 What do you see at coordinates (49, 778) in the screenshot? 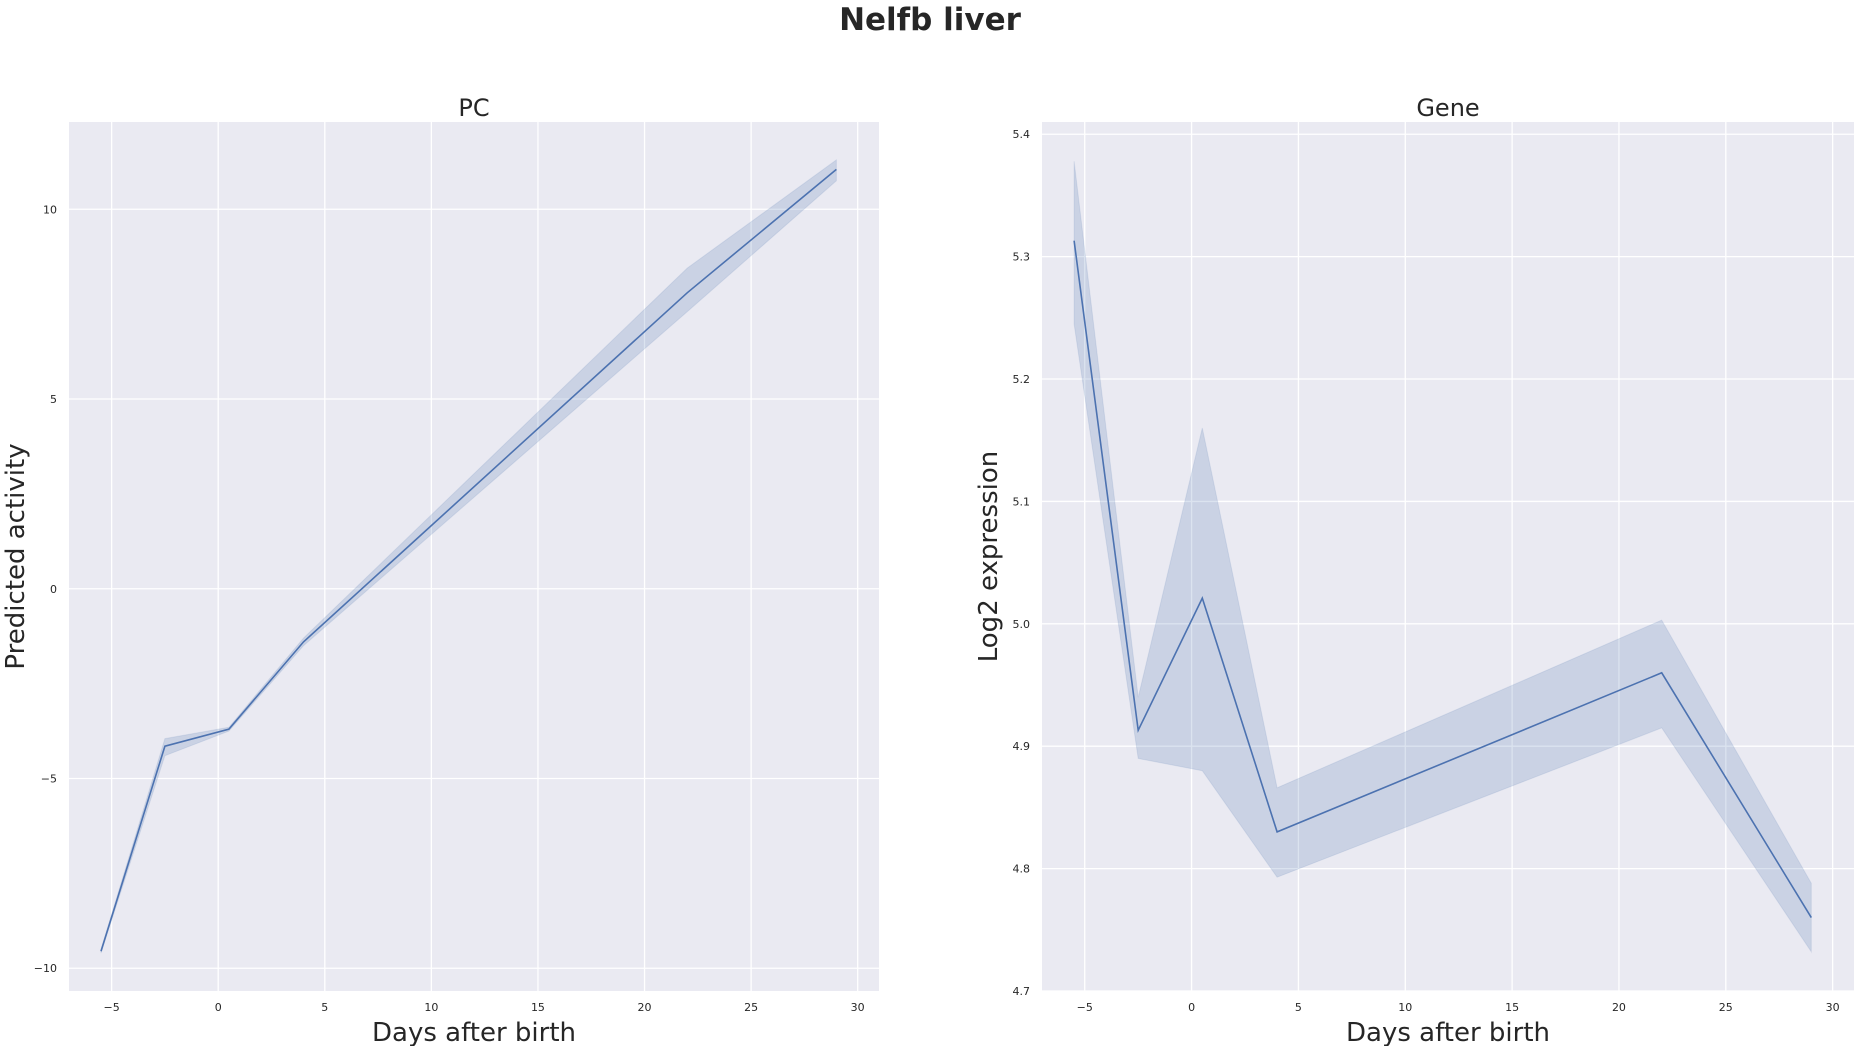
I see `y-tick-label: −5` at bounding box center [49, 778].